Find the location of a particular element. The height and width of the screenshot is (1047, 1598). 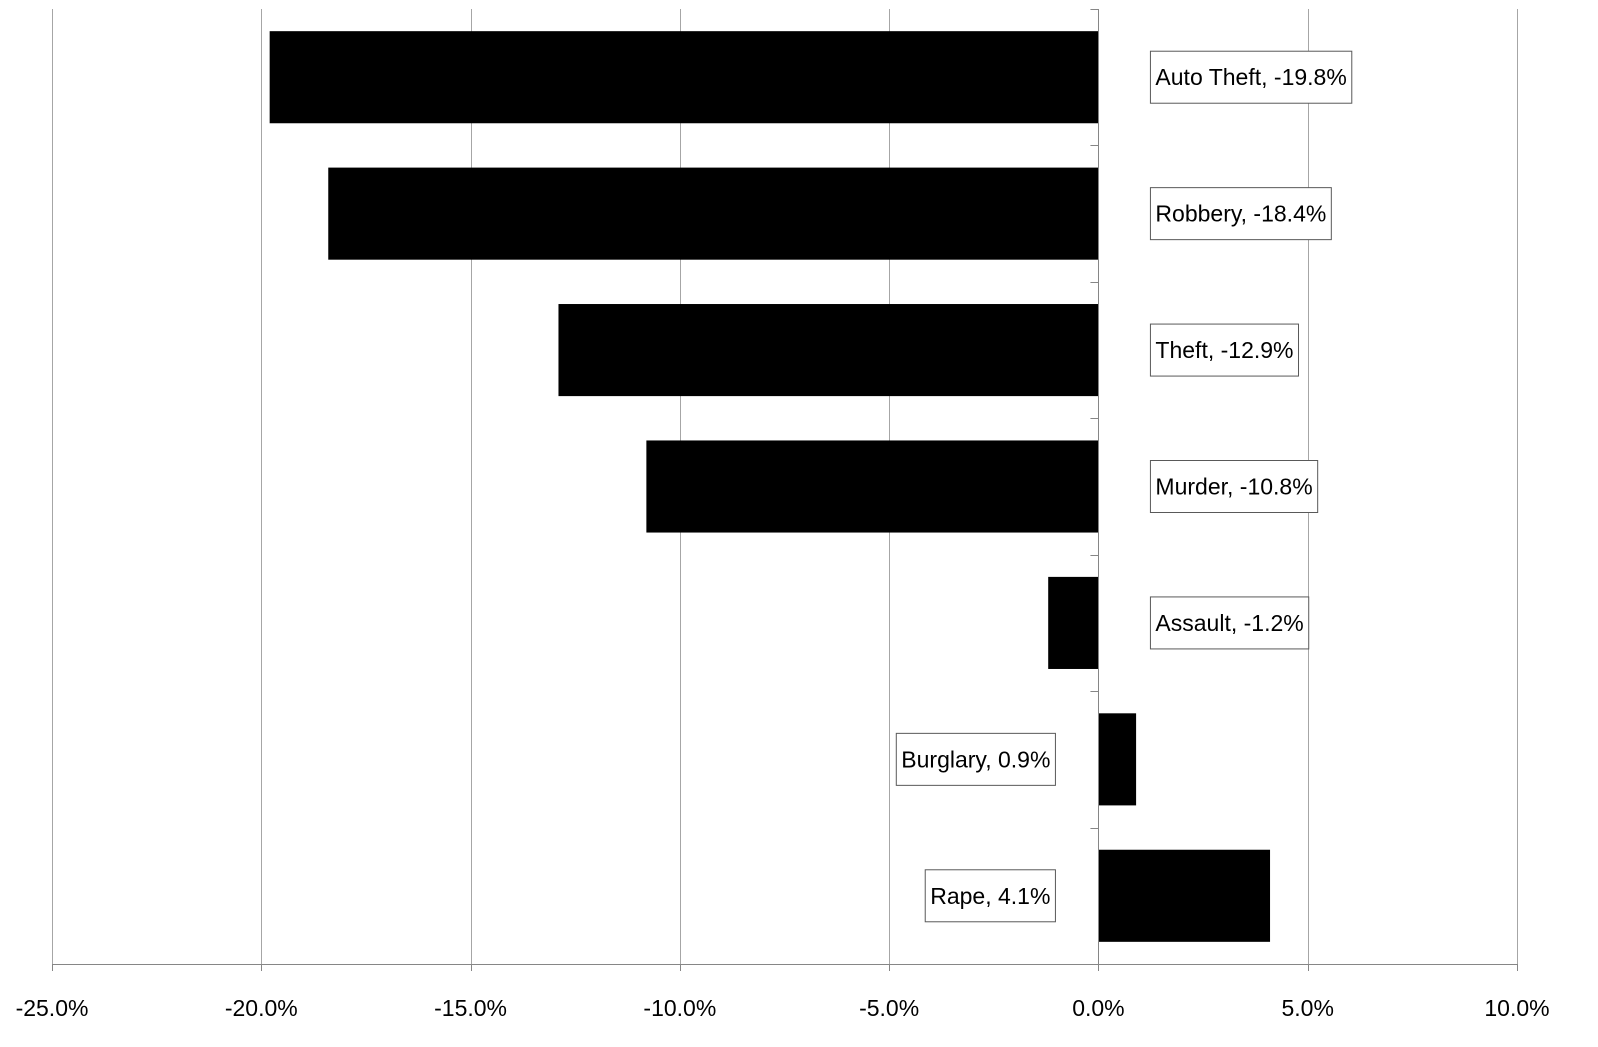

data-label: Assault, -1.2% is located at coordinates (1229, 623).